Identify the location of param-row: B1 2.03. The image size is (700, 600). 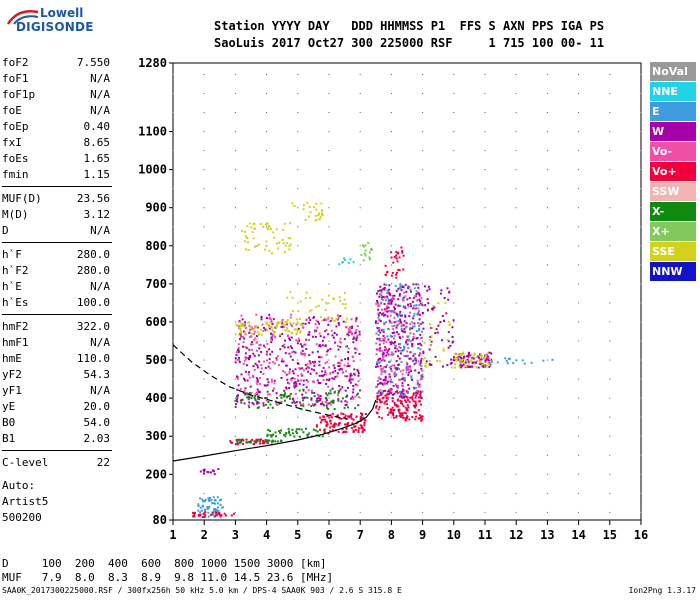
(56, 439).